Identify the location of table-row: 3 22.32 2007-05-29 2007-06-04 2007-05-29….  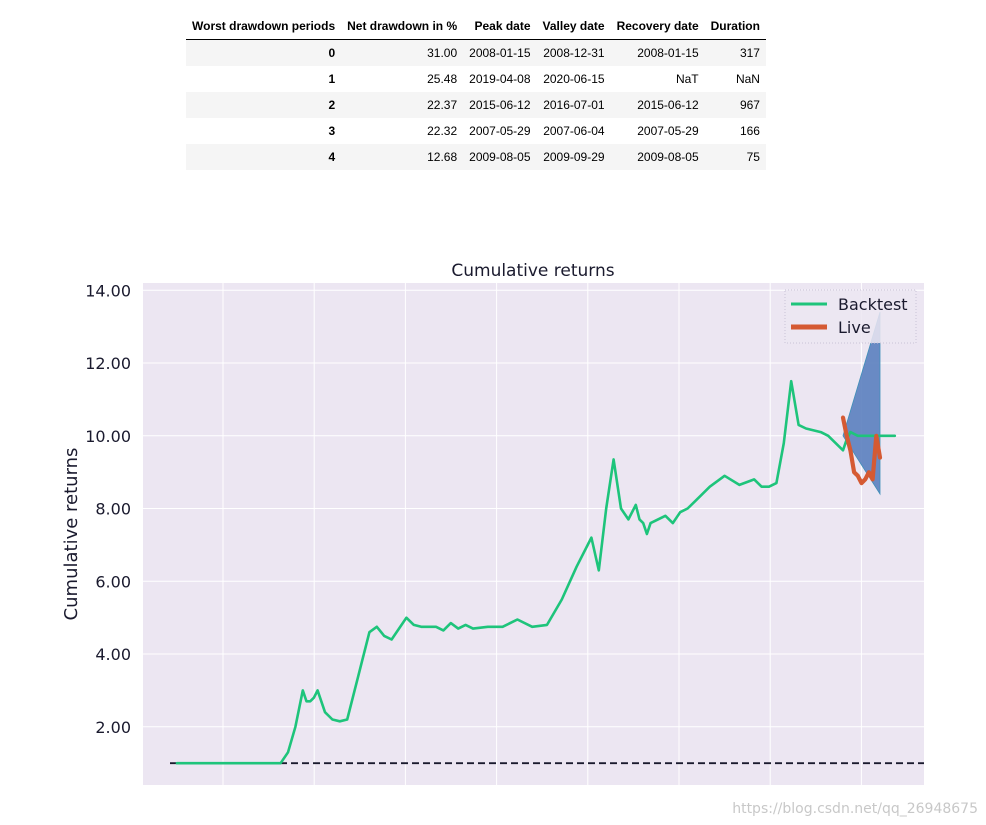
(476, 131).